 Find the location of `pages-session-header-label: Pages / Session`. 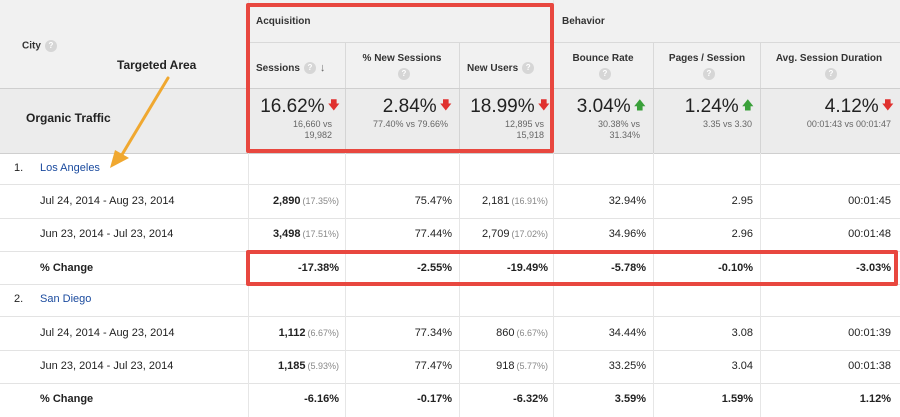

pages-session-header-label: Pages / Session is located at coordinates (707, 58).